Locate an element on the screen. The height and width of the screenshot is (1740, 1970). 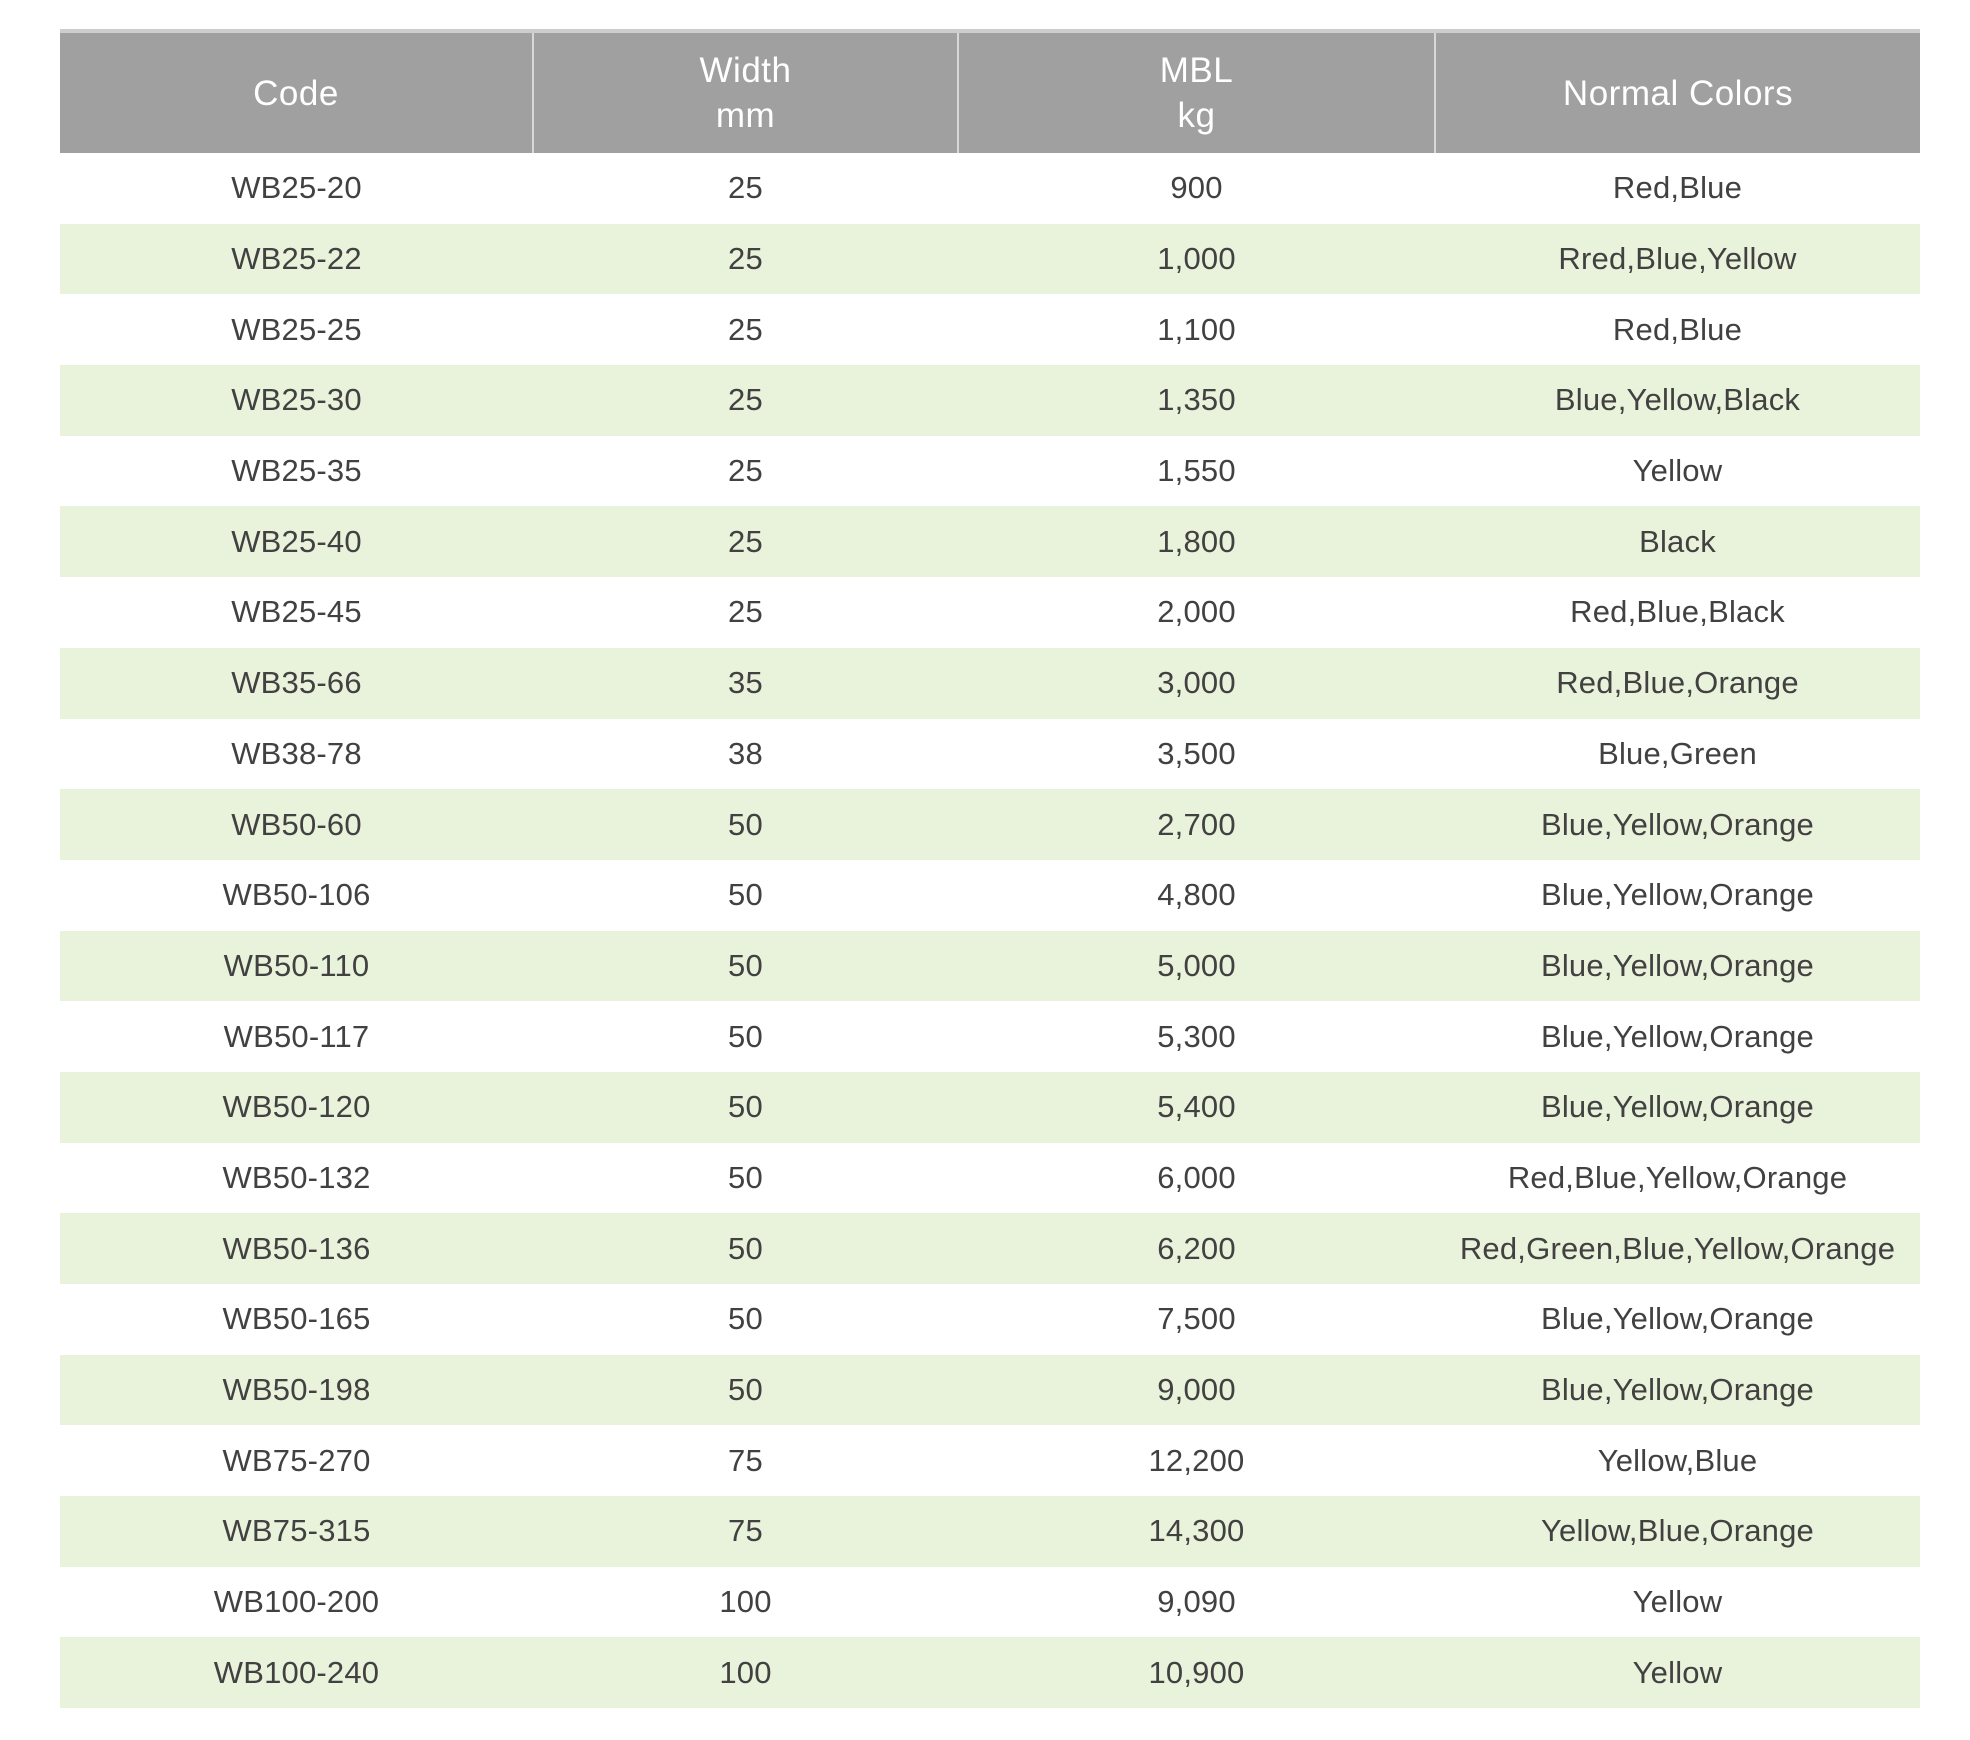
cell-normal-colors: Blue,Green is located at coordinates (1677, 753).